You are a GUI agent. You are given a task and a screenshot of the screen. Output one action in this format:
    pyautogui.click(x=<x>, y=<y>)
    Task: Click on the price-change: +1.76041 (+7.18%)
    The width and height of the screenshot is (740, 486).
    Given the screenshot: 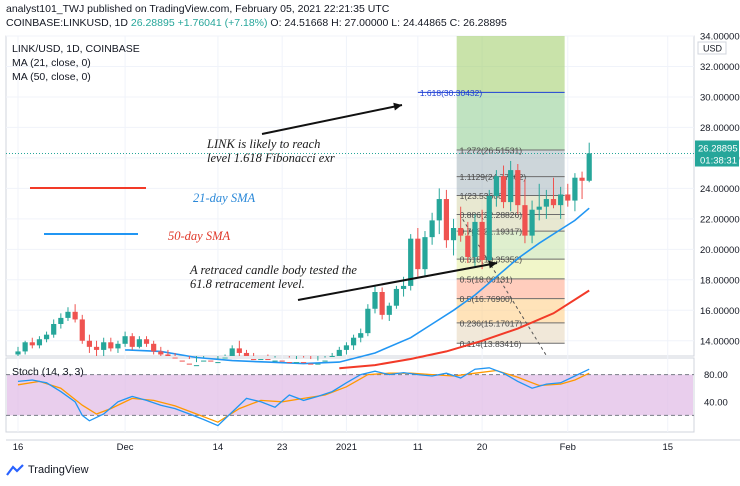 What is the action you would take?
    pyautogui.click(x=222, y=23)
    